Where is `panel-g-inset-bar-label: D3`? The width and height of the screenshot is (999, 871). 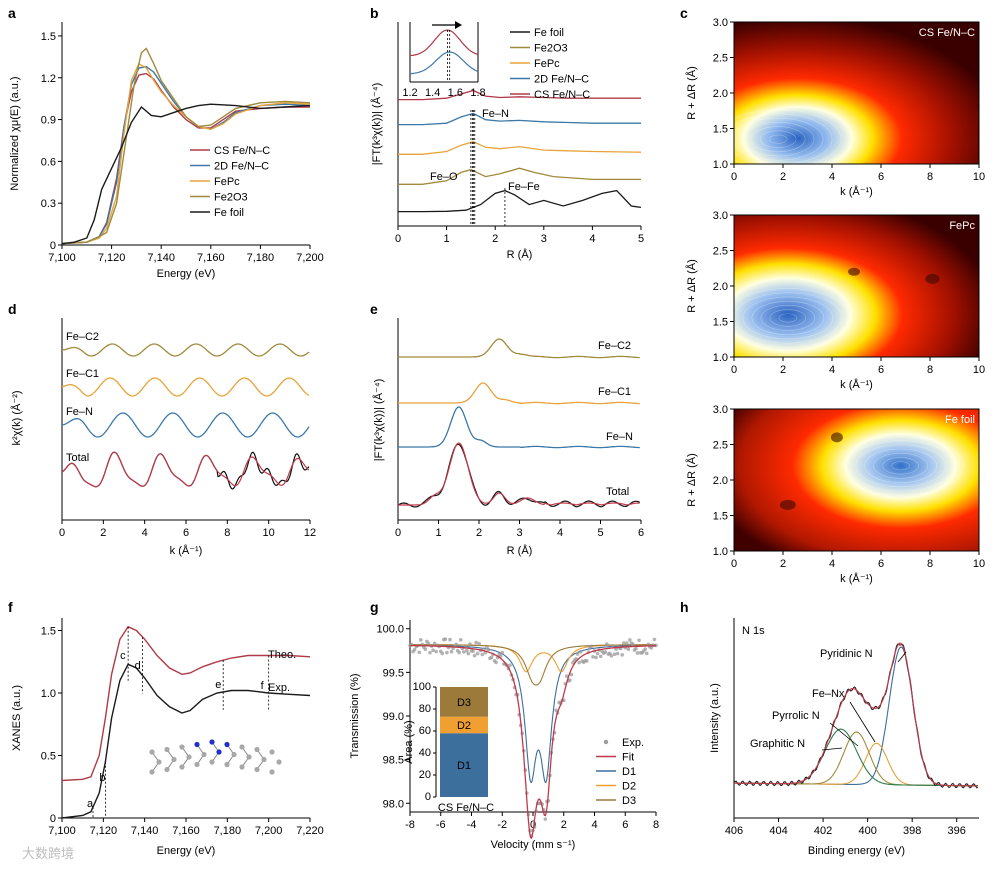 panel-g-inset-bar-label: D3 is located at coordinates (464, 703).